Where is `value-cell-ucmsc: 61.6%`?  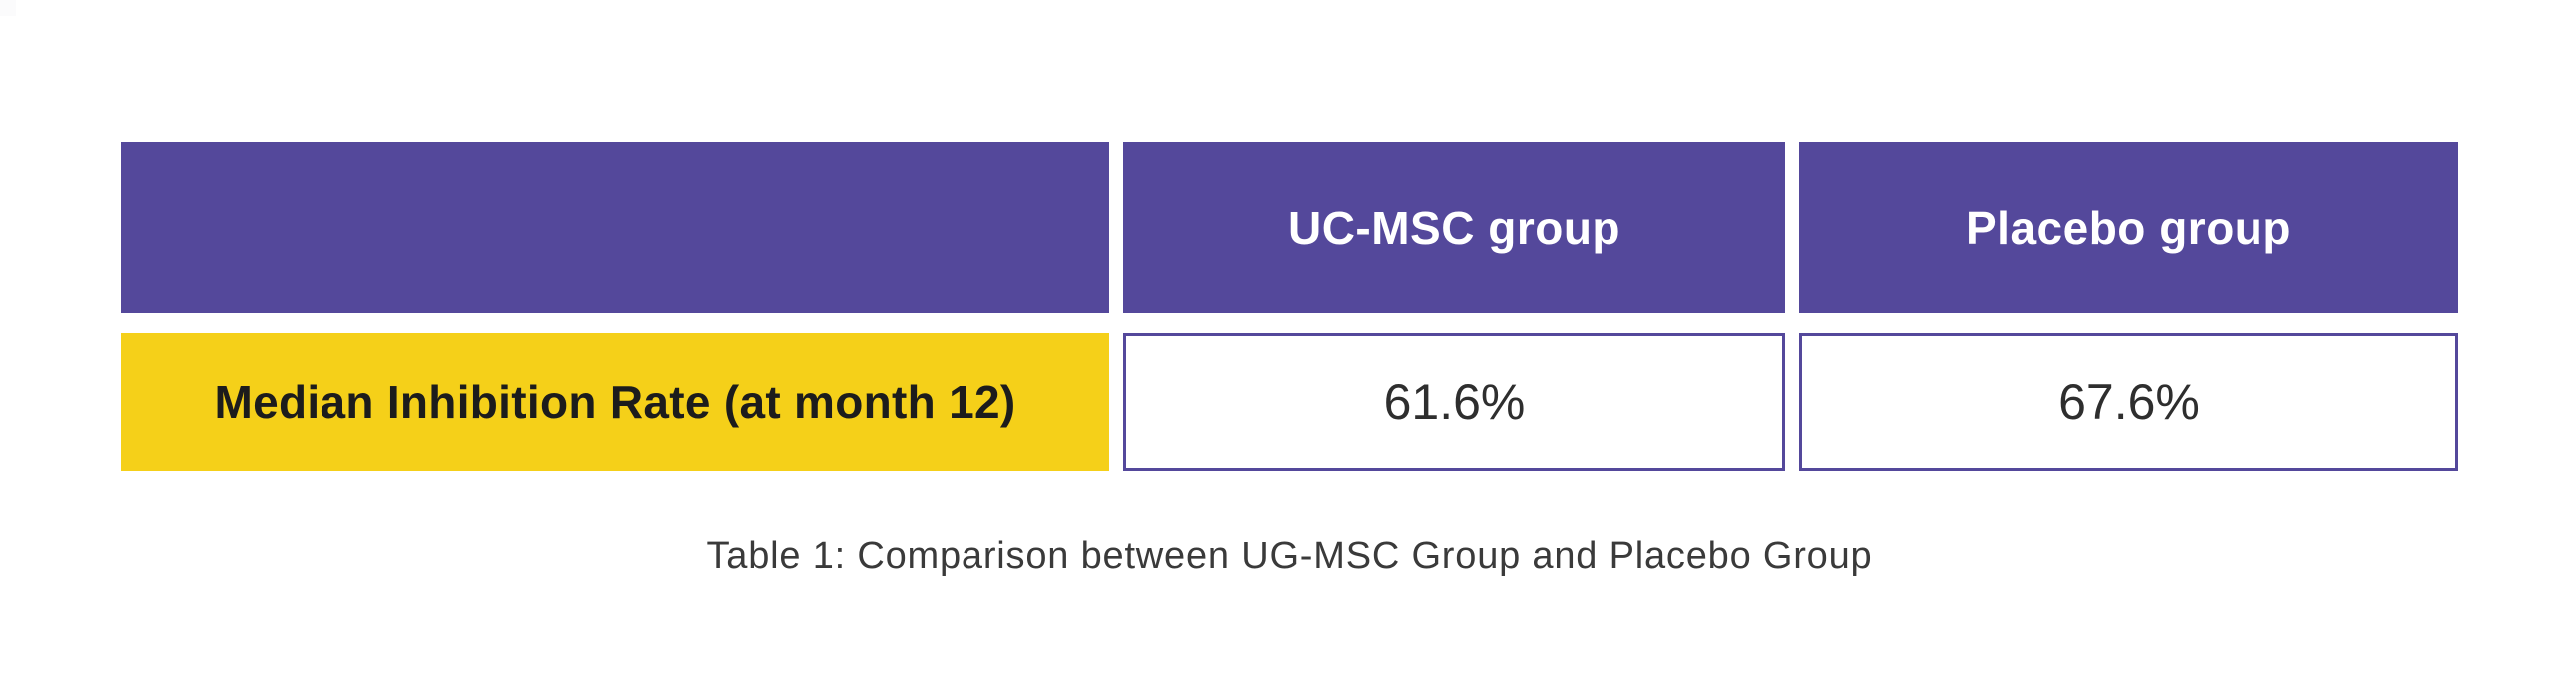
value-cell-ucmsc: 61.6% is located at coordinates (1454, 402).